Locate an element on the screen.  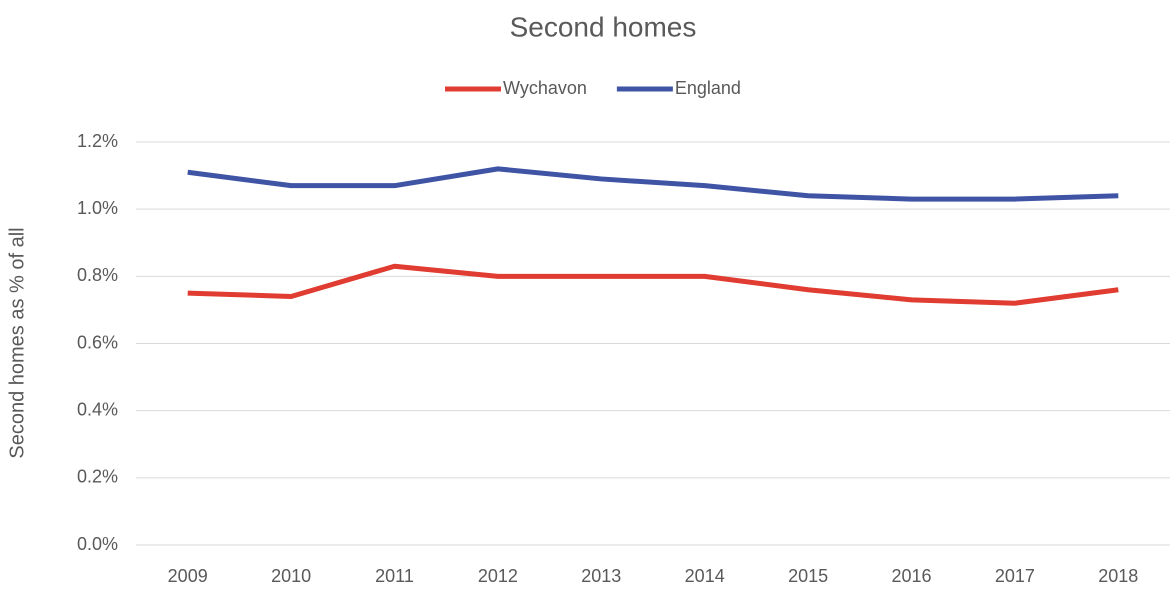
y-tick-label: 0.6% is located at coordinates (97, 342).